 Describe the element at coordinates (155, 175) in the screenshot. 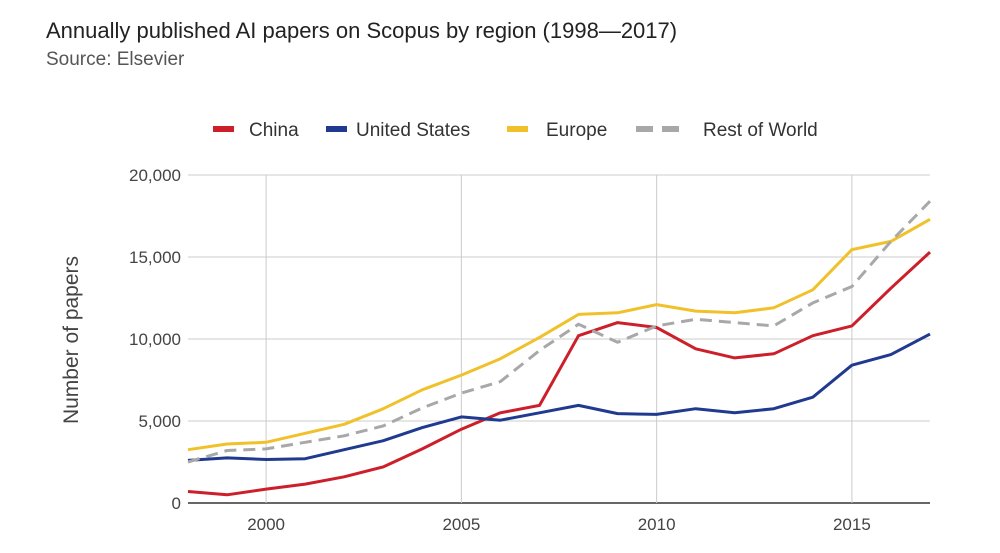

I see `y-tick-label: 20,000` at that location.